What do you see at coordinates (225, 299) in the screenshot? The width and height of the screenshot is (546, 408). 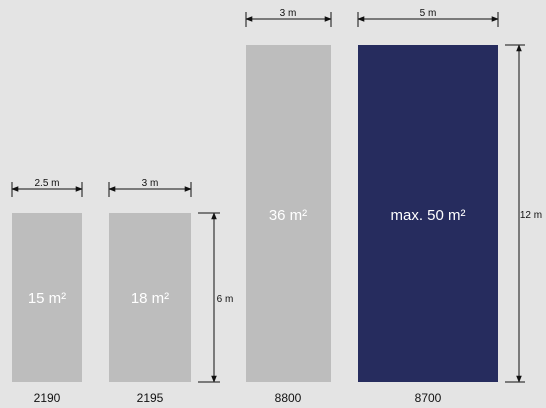 I see `height-label-6m: 6 m` at bounding box center [225, 299].